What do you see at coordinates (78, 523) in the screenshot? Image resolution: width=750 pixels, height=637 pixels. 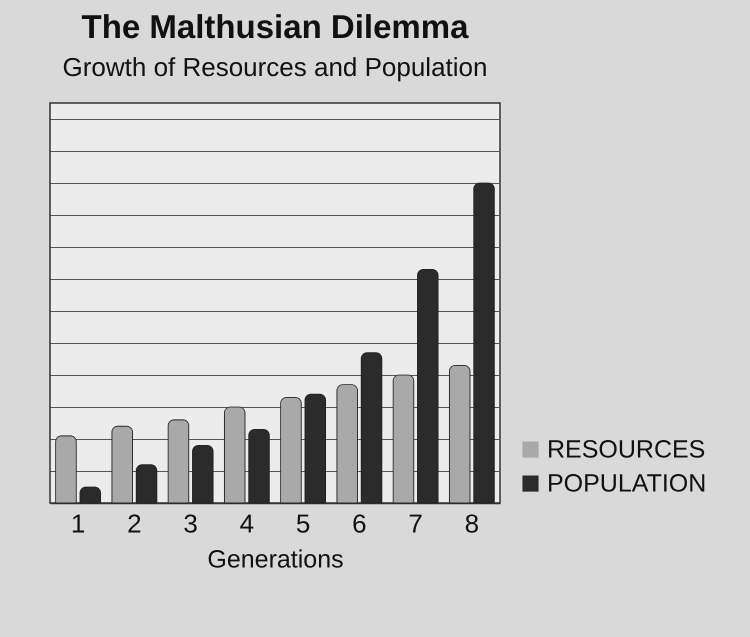 I see `x-tick-label: 1` at bounding box center [78, 523].